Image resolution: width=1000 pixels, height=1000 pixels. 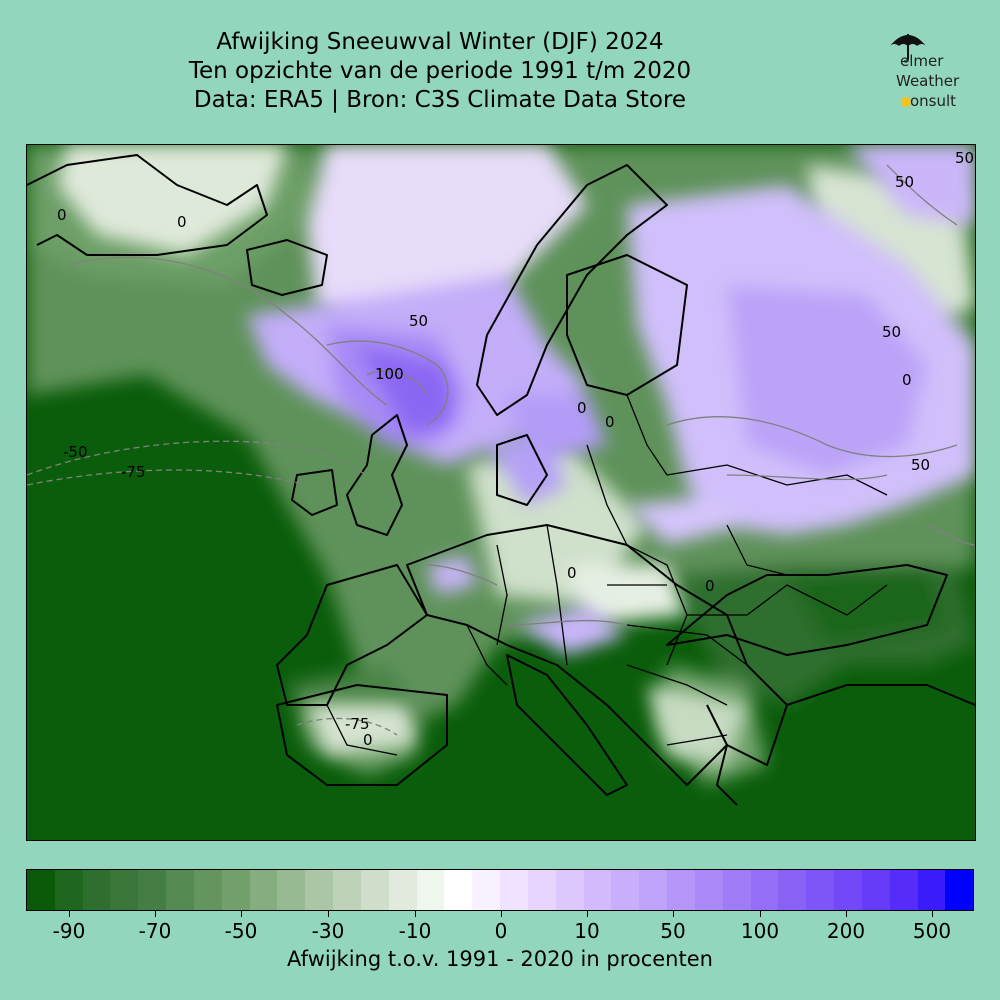 What do you see at coordinates (587, 931) in the screenshot?
I see `colorbar-tick-label: 10` at bounding box center [587, 931].